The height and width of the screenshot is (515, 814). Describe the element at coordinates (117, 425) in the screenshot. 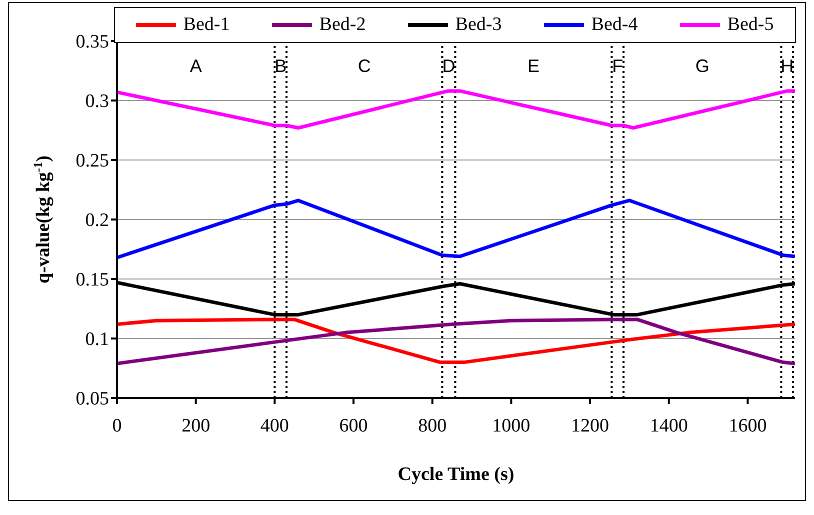

I see `x-tick-label: 0` at that location.